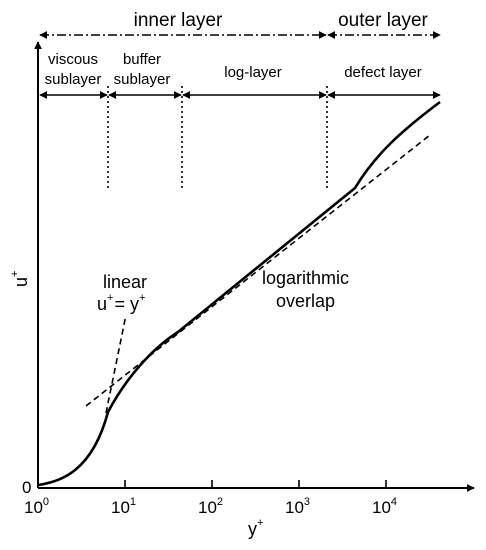  Describe the element at coordinates (142, 79) in the screenshot. I see `buffer-sublayer-label-2: sublayer` at that location.